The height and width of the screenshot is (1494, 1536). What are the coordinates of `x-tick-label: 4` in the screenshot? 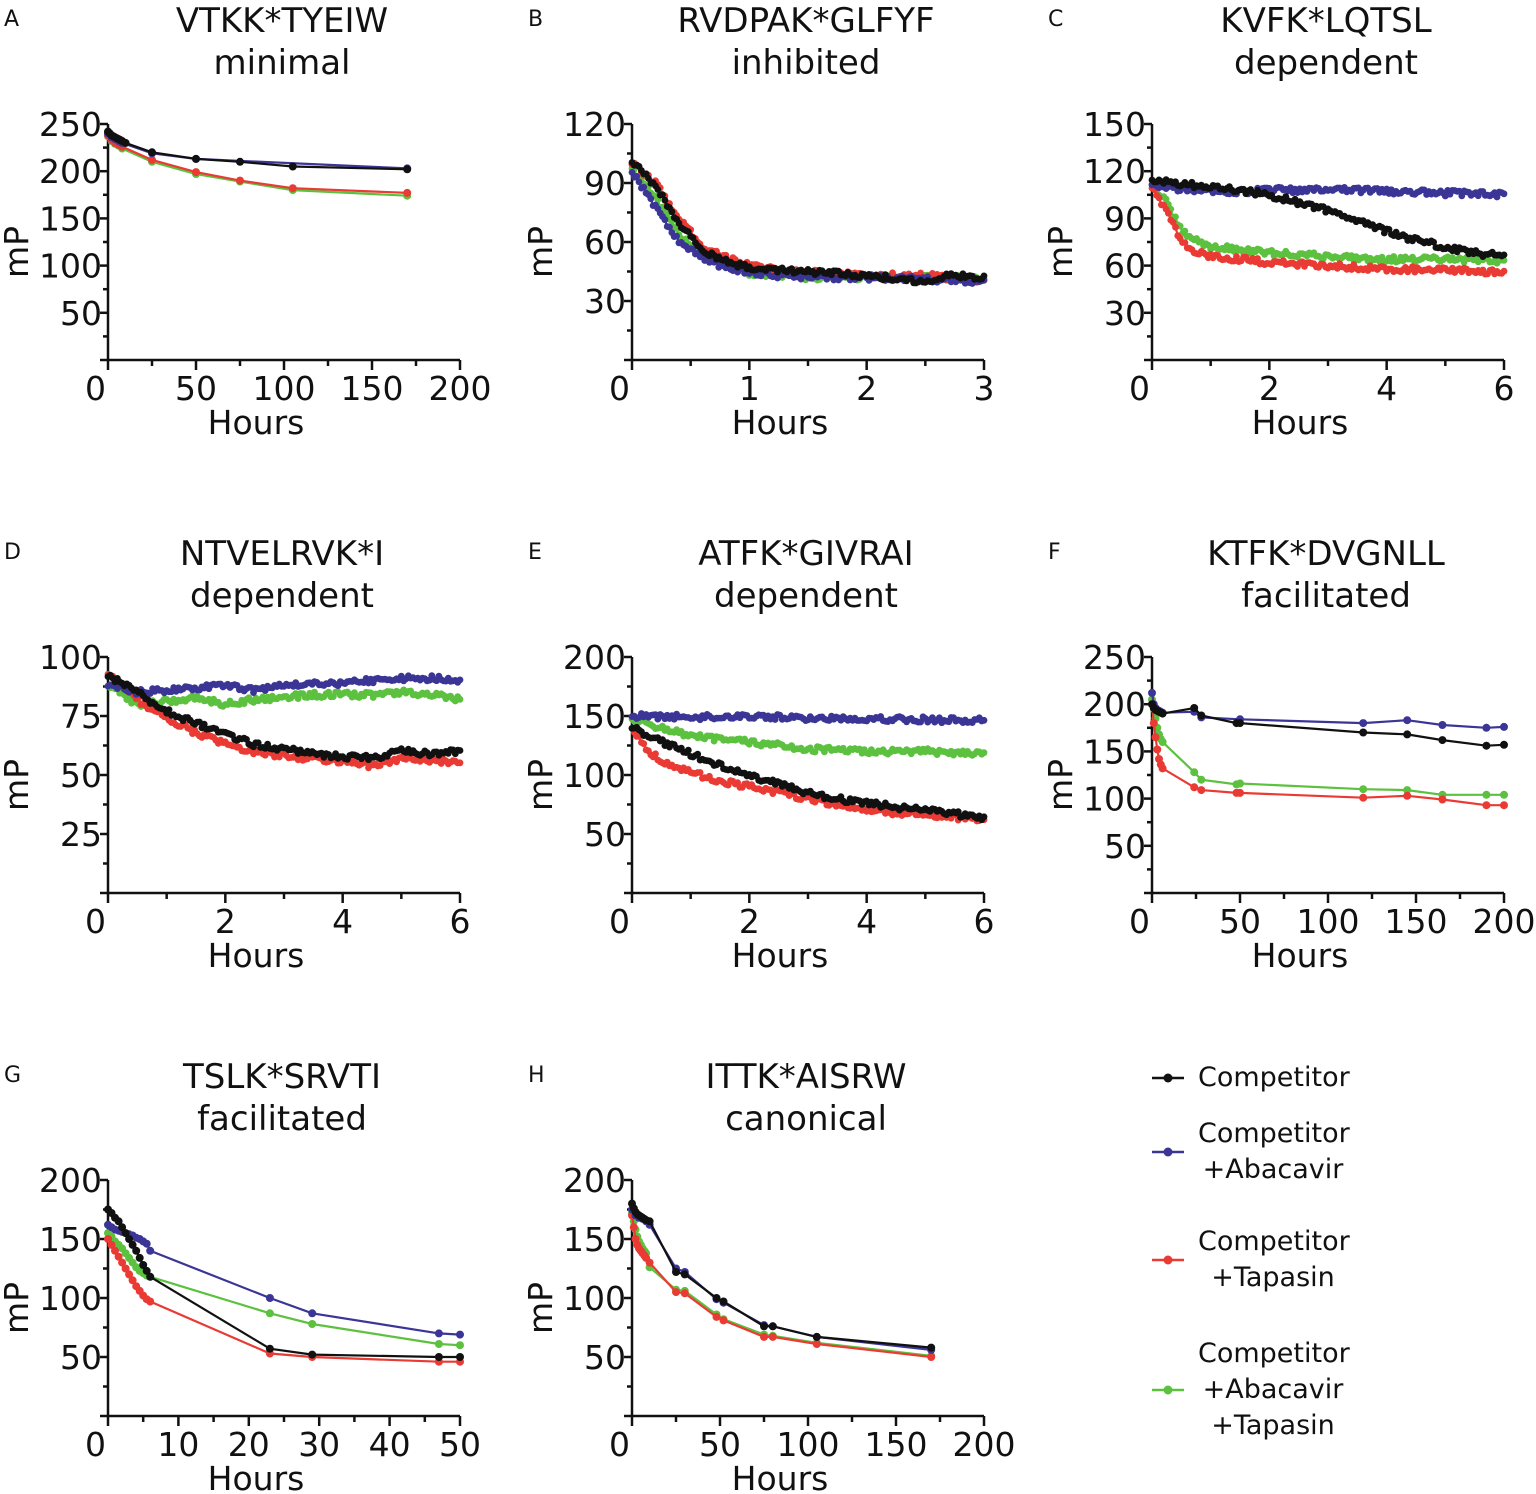 It's located at (342, 921).